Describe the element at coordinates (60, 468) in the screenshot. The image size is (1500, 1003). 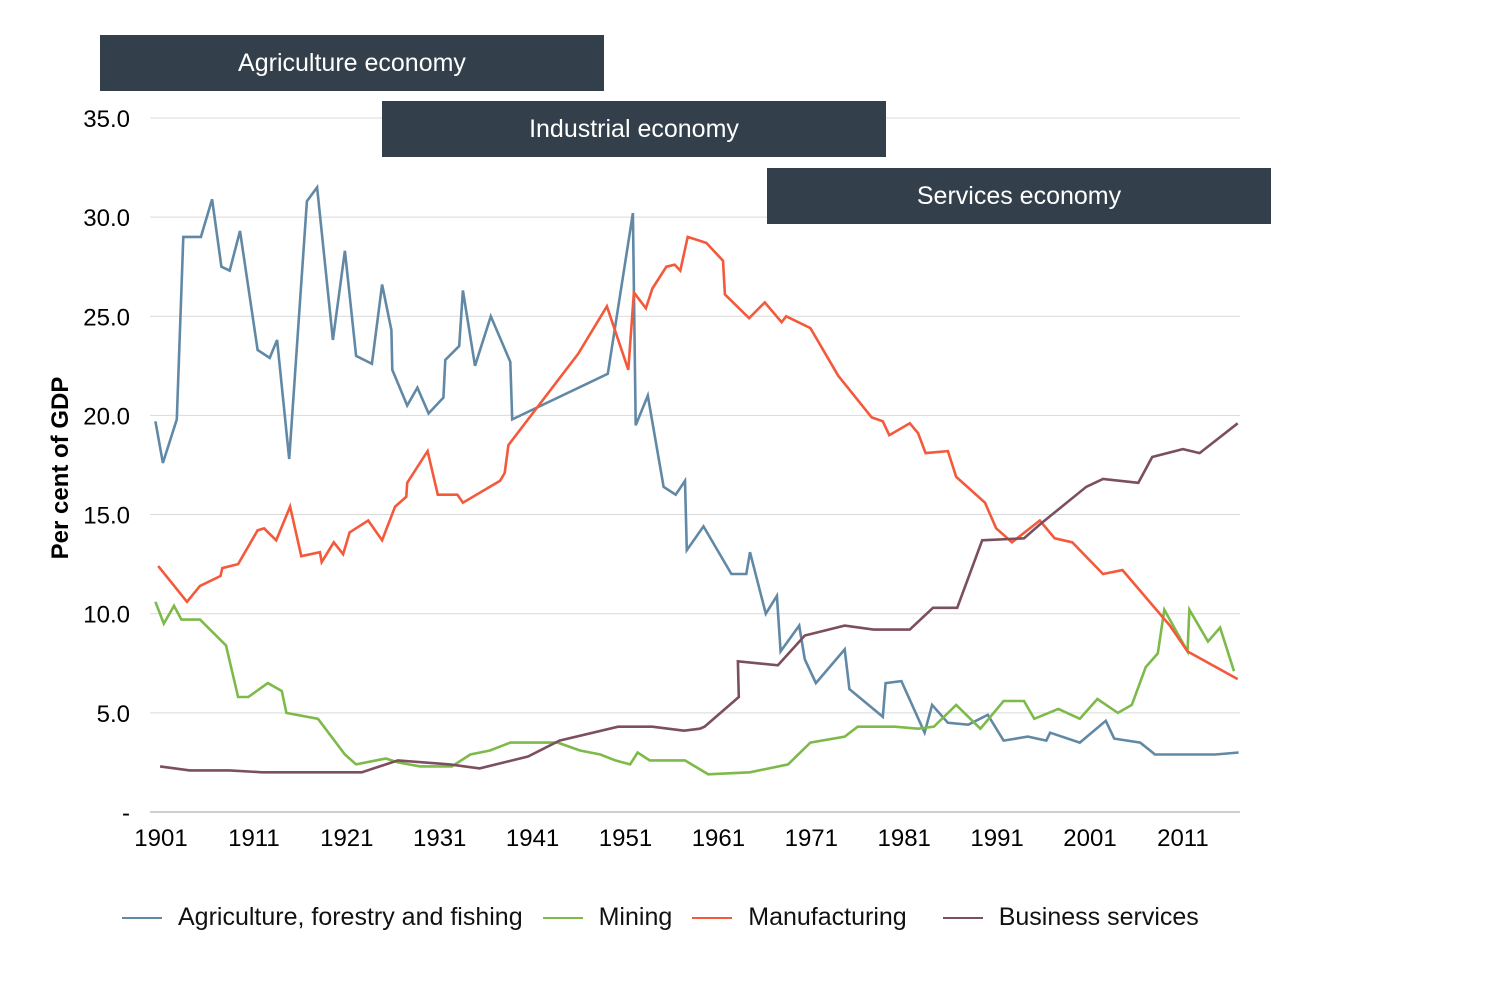
I see `y-axis-label: Per cent of GDP` at that location.